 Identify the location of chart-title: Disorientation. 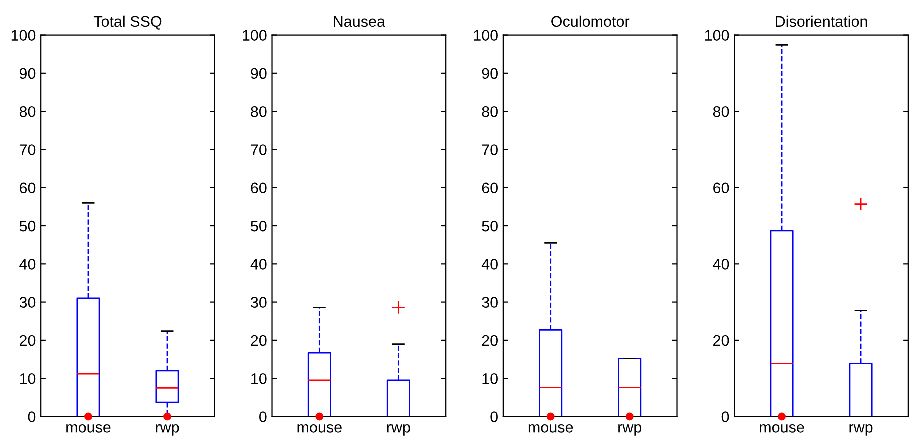
(822, 22).